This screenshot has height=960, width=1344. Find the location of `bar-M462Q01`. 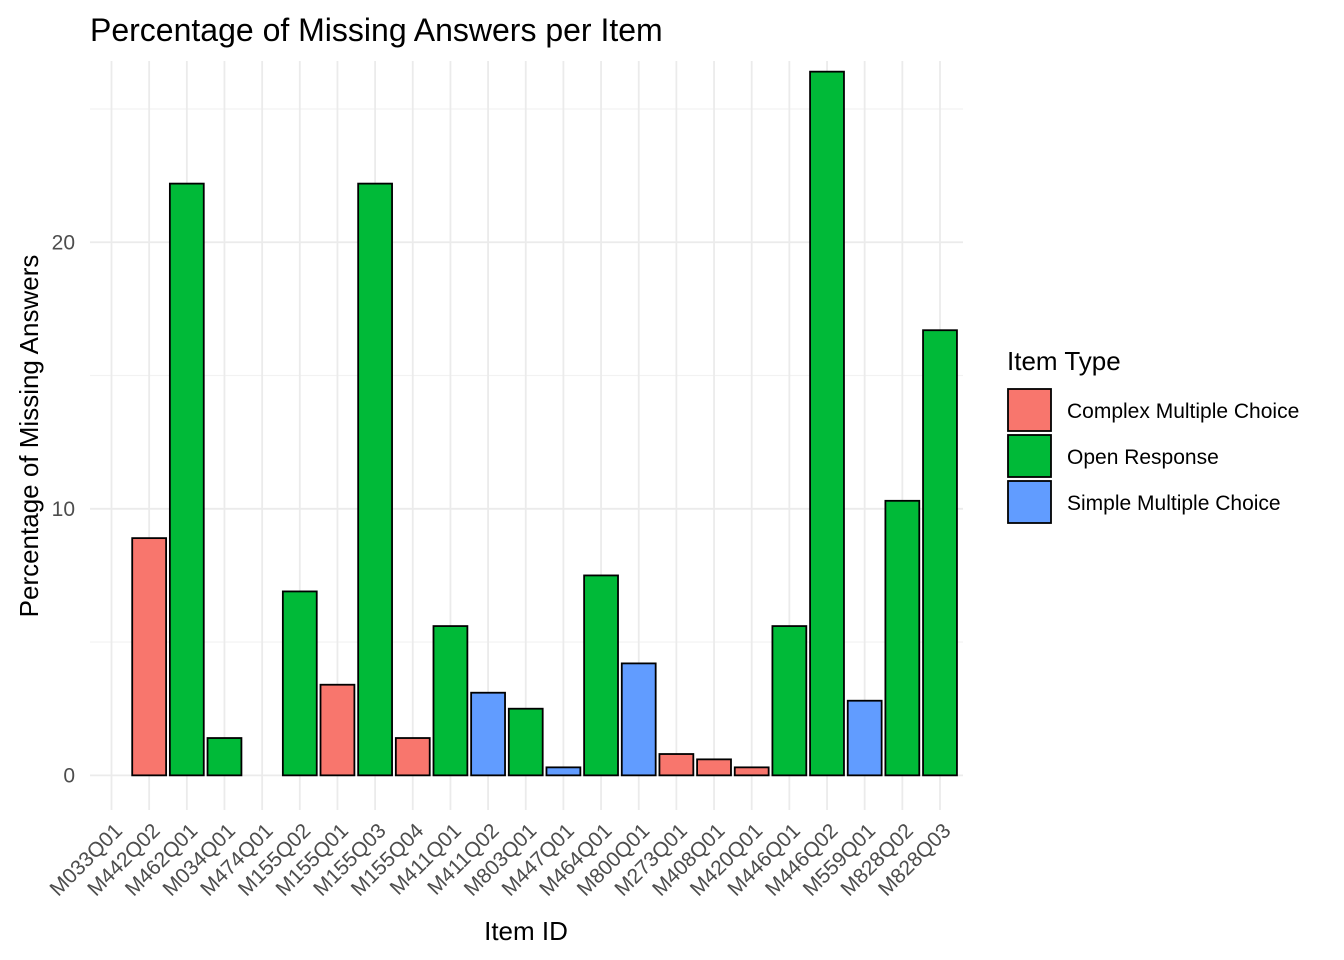

bar-M462Q01 is located at coordinates (186, 479).